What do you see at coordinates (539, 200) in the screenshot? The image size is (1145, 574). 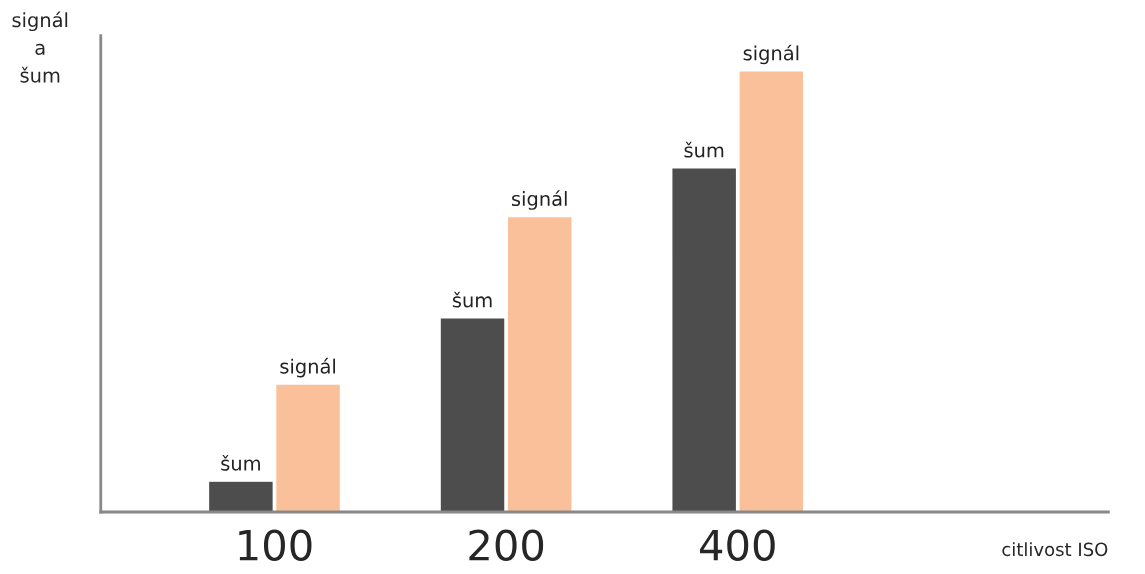 I see `series-label: signál` at bounding box center [539, 200].